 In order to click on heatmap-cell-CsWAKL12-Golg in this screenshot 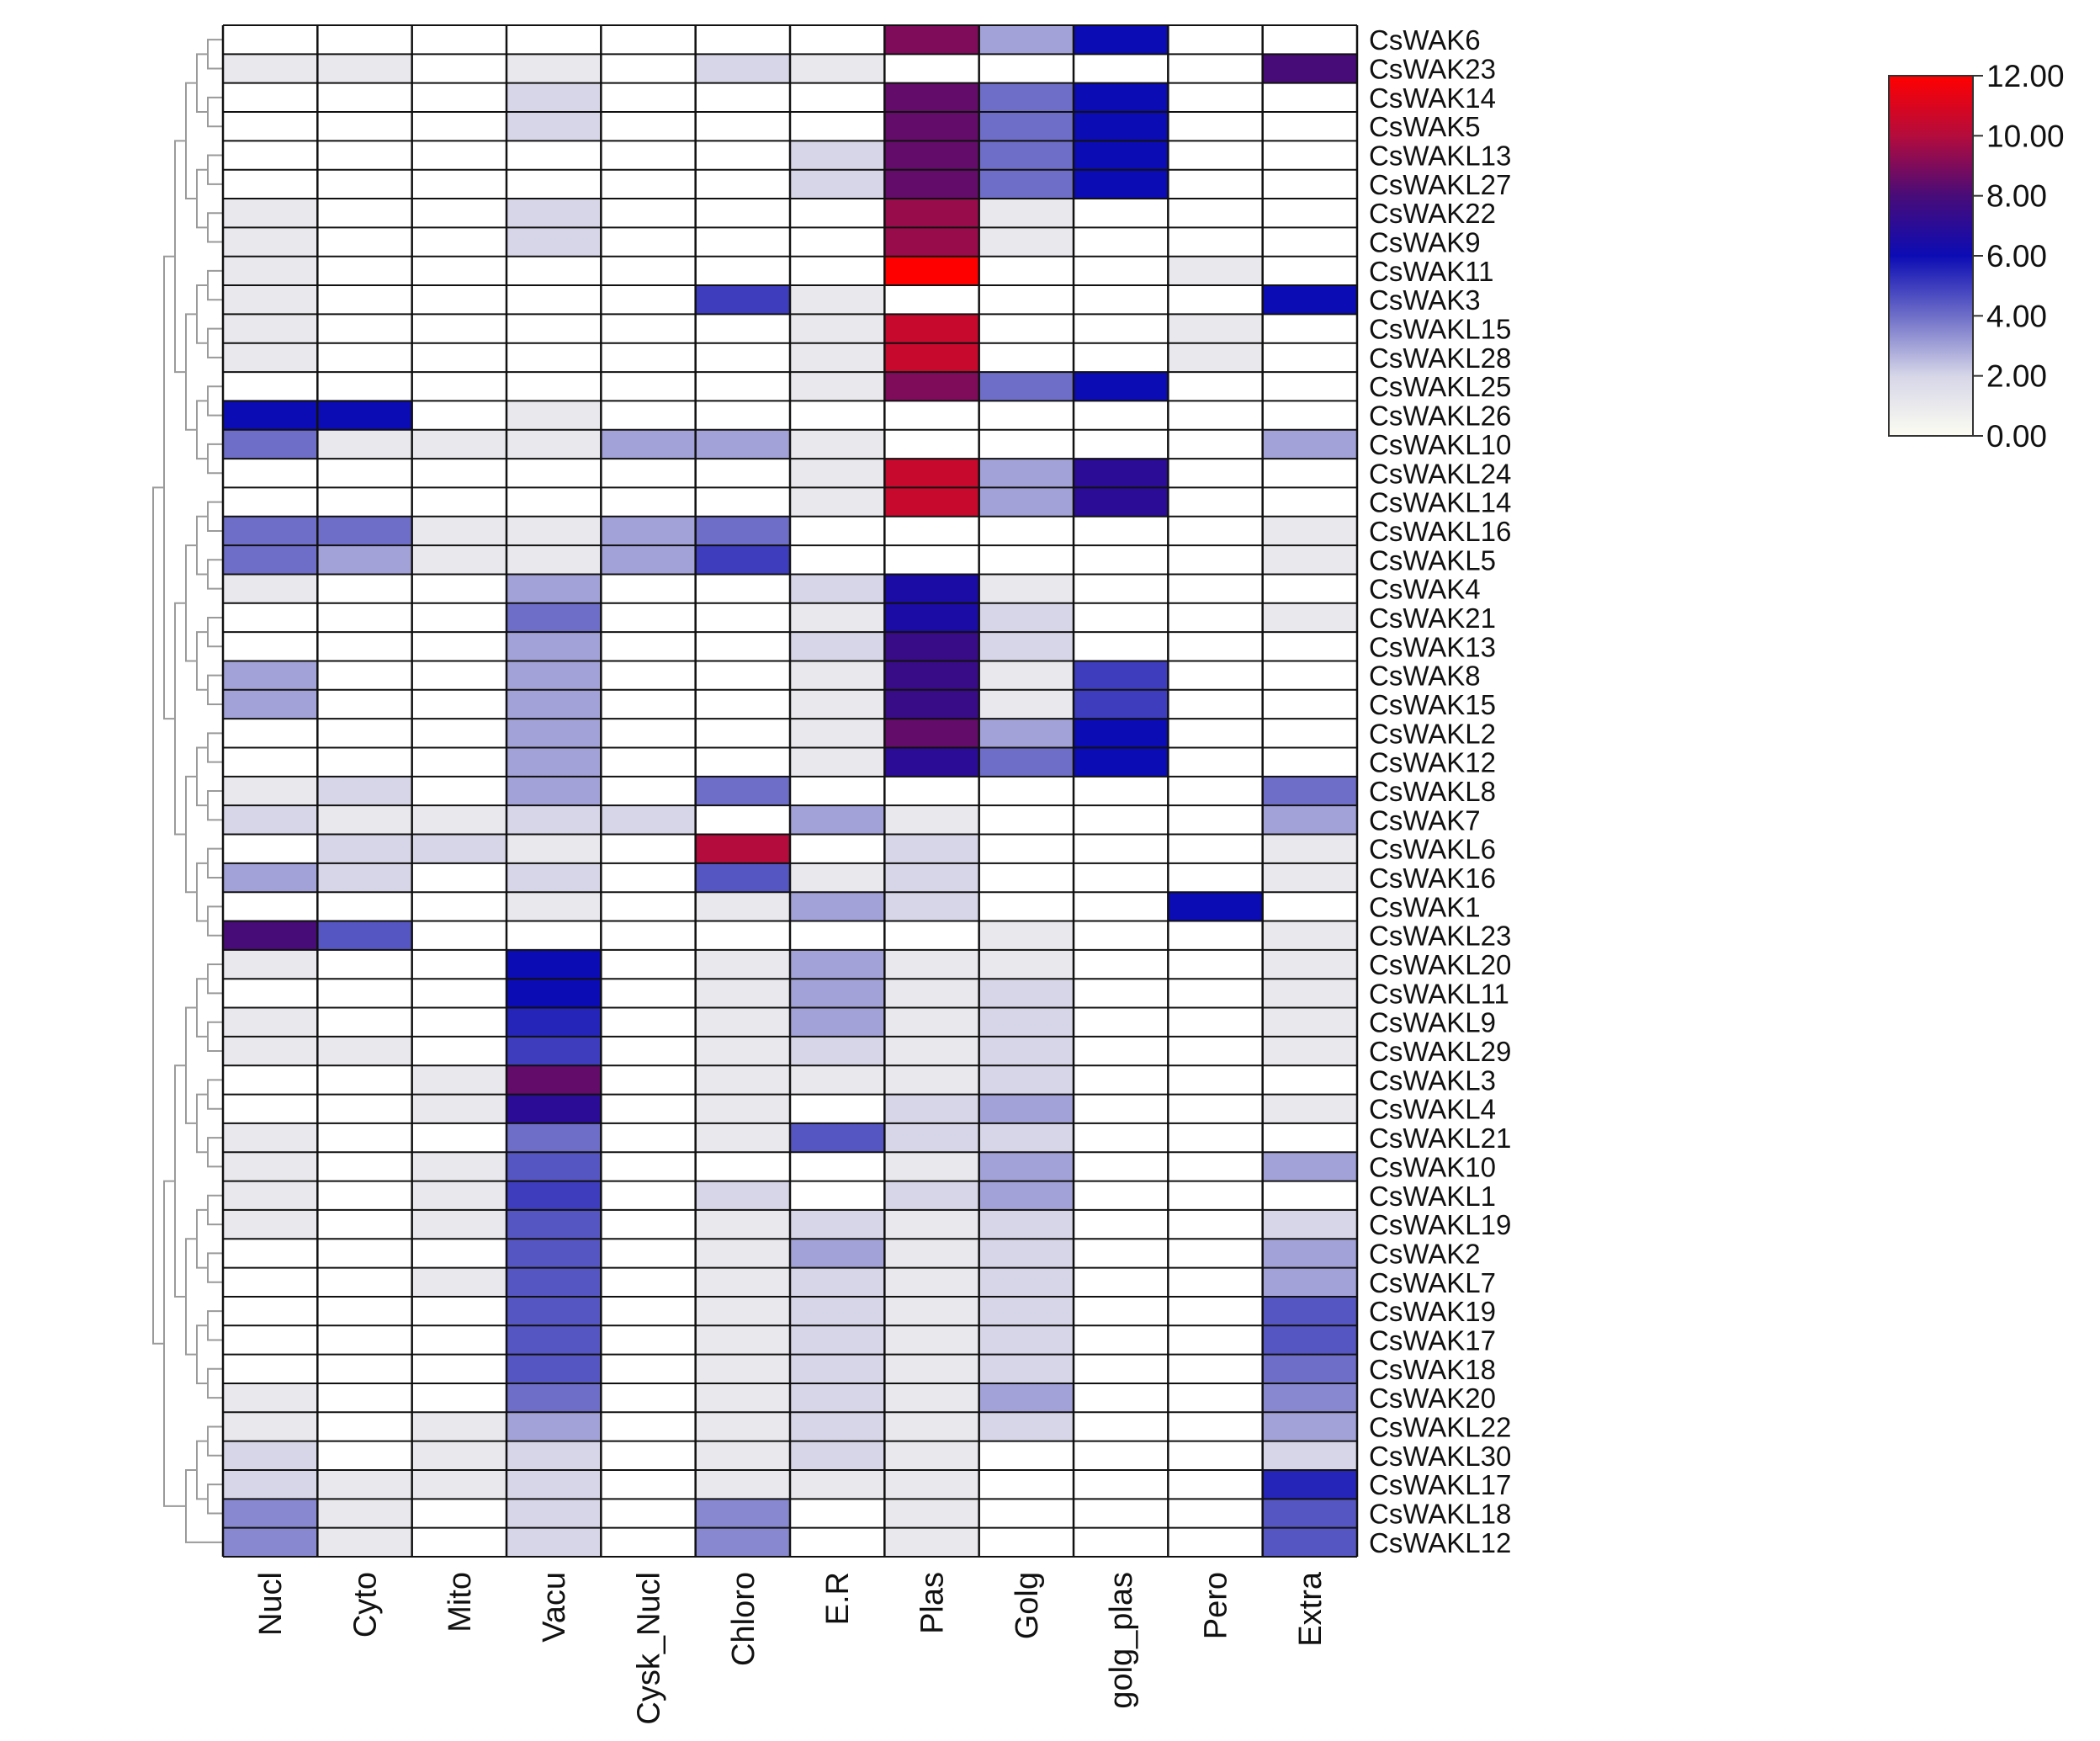, I will do `click(1026, 1542)`.